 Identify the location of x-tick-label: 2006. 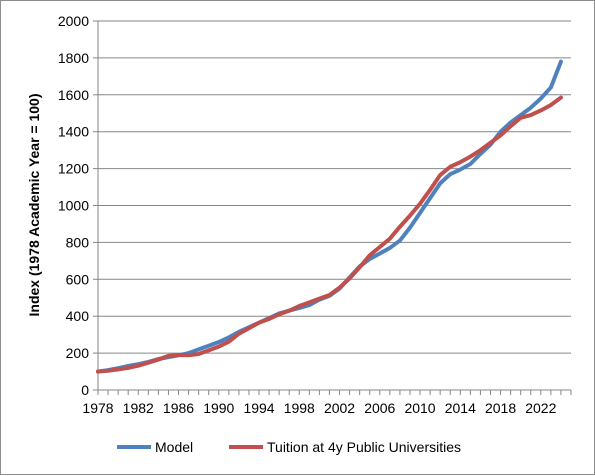
(379, 408).